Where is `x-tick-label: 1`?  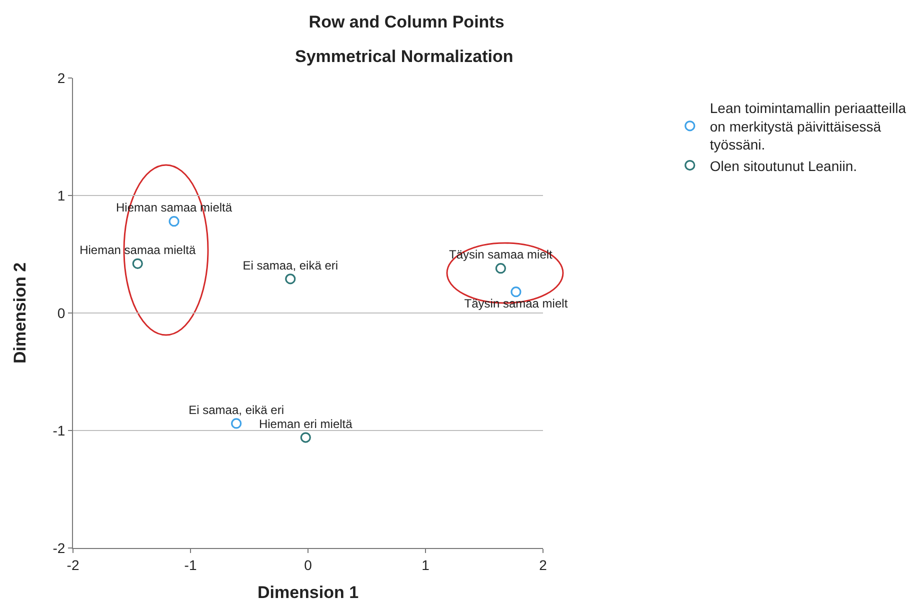 x-tick-label: 1 is located at coordinates (426, 564).